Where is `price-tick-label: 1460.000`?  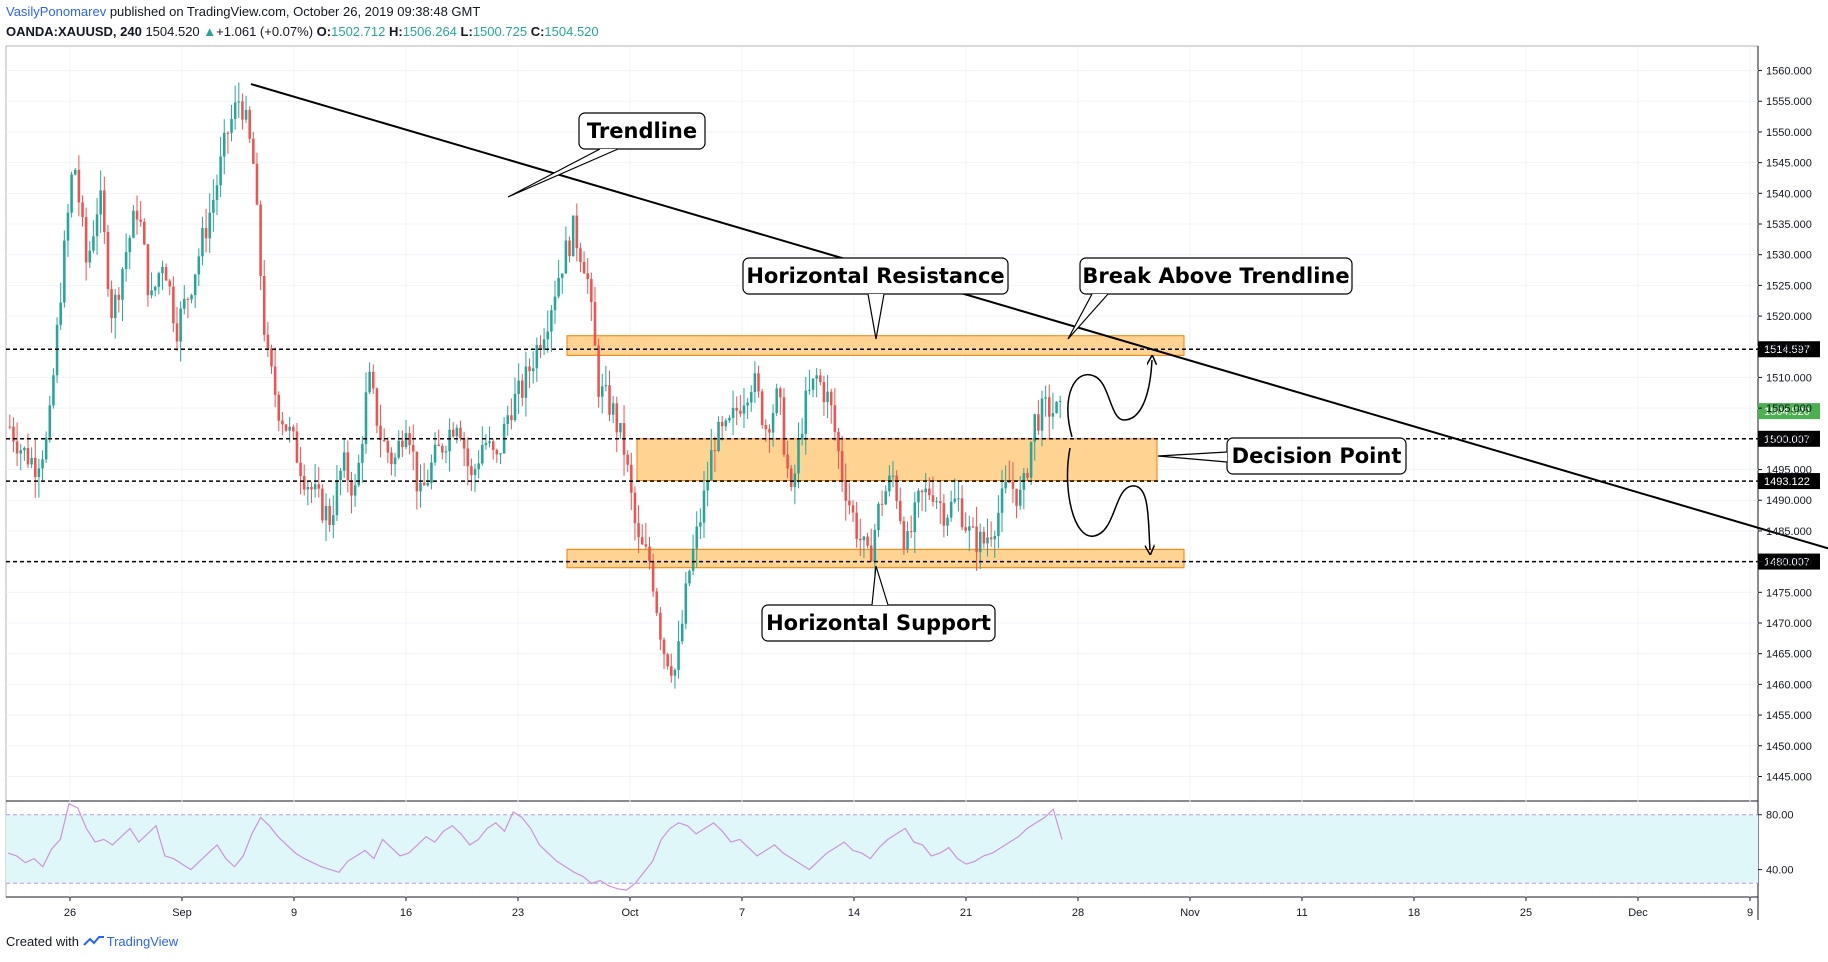
price-tick-label: 1460.000 is located at coordinates (1789, 685).